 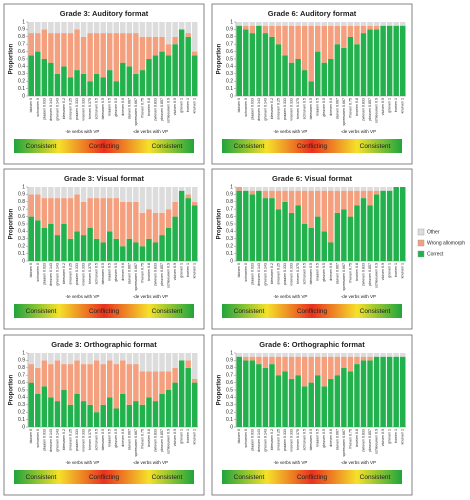 I want to click on x-tick-label: sluiven 0.667, so click(x=129, y=439).